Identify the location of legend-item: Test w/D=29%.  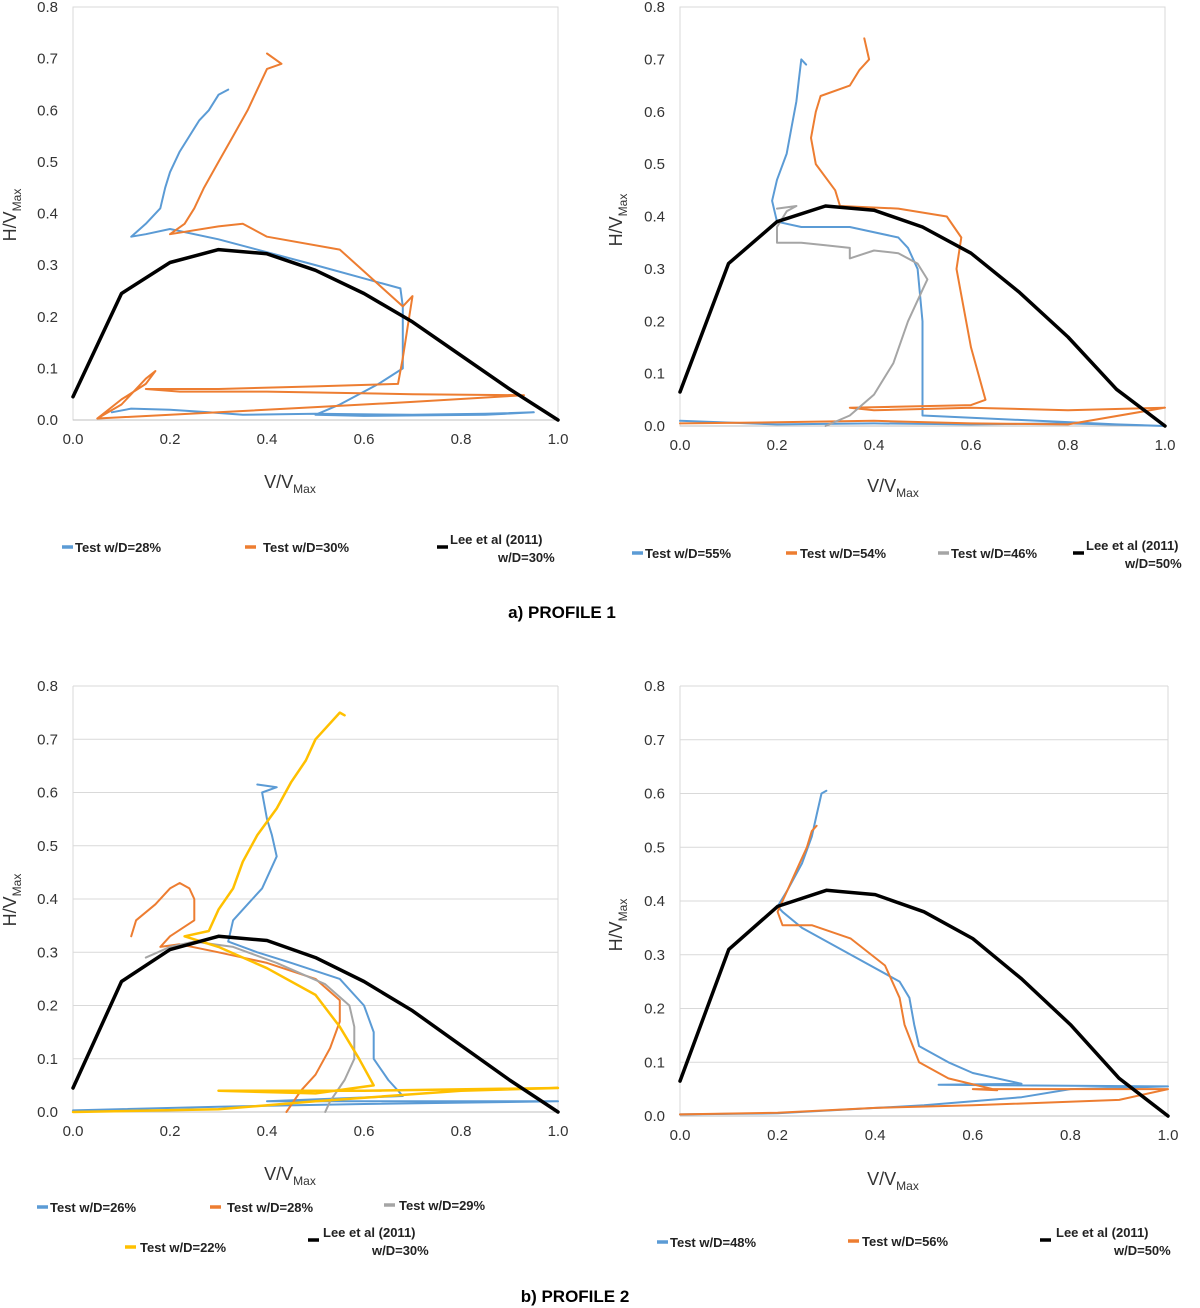
(435, 1205).